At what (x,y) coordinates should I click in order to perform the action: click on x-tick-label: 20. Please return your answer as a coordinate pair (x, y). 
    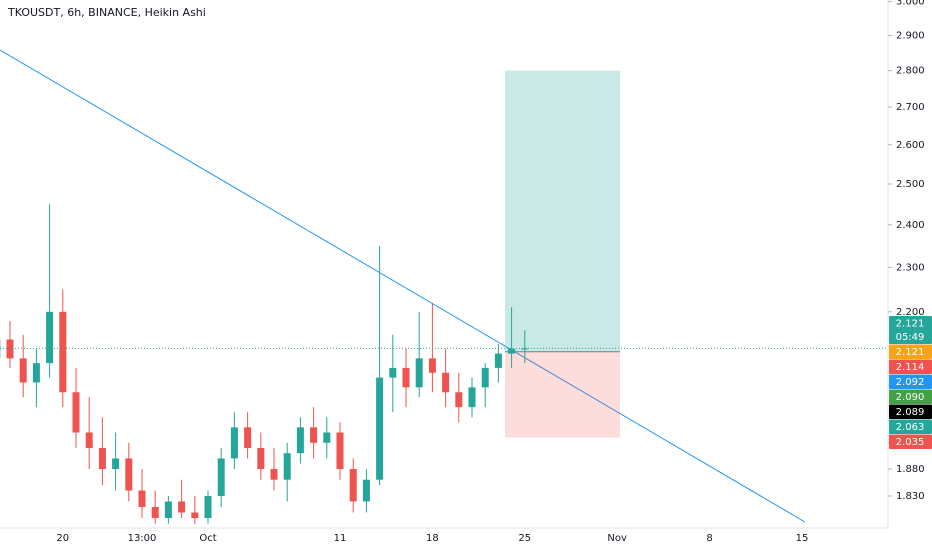
    Looking at the image, I should click on (62, 538).